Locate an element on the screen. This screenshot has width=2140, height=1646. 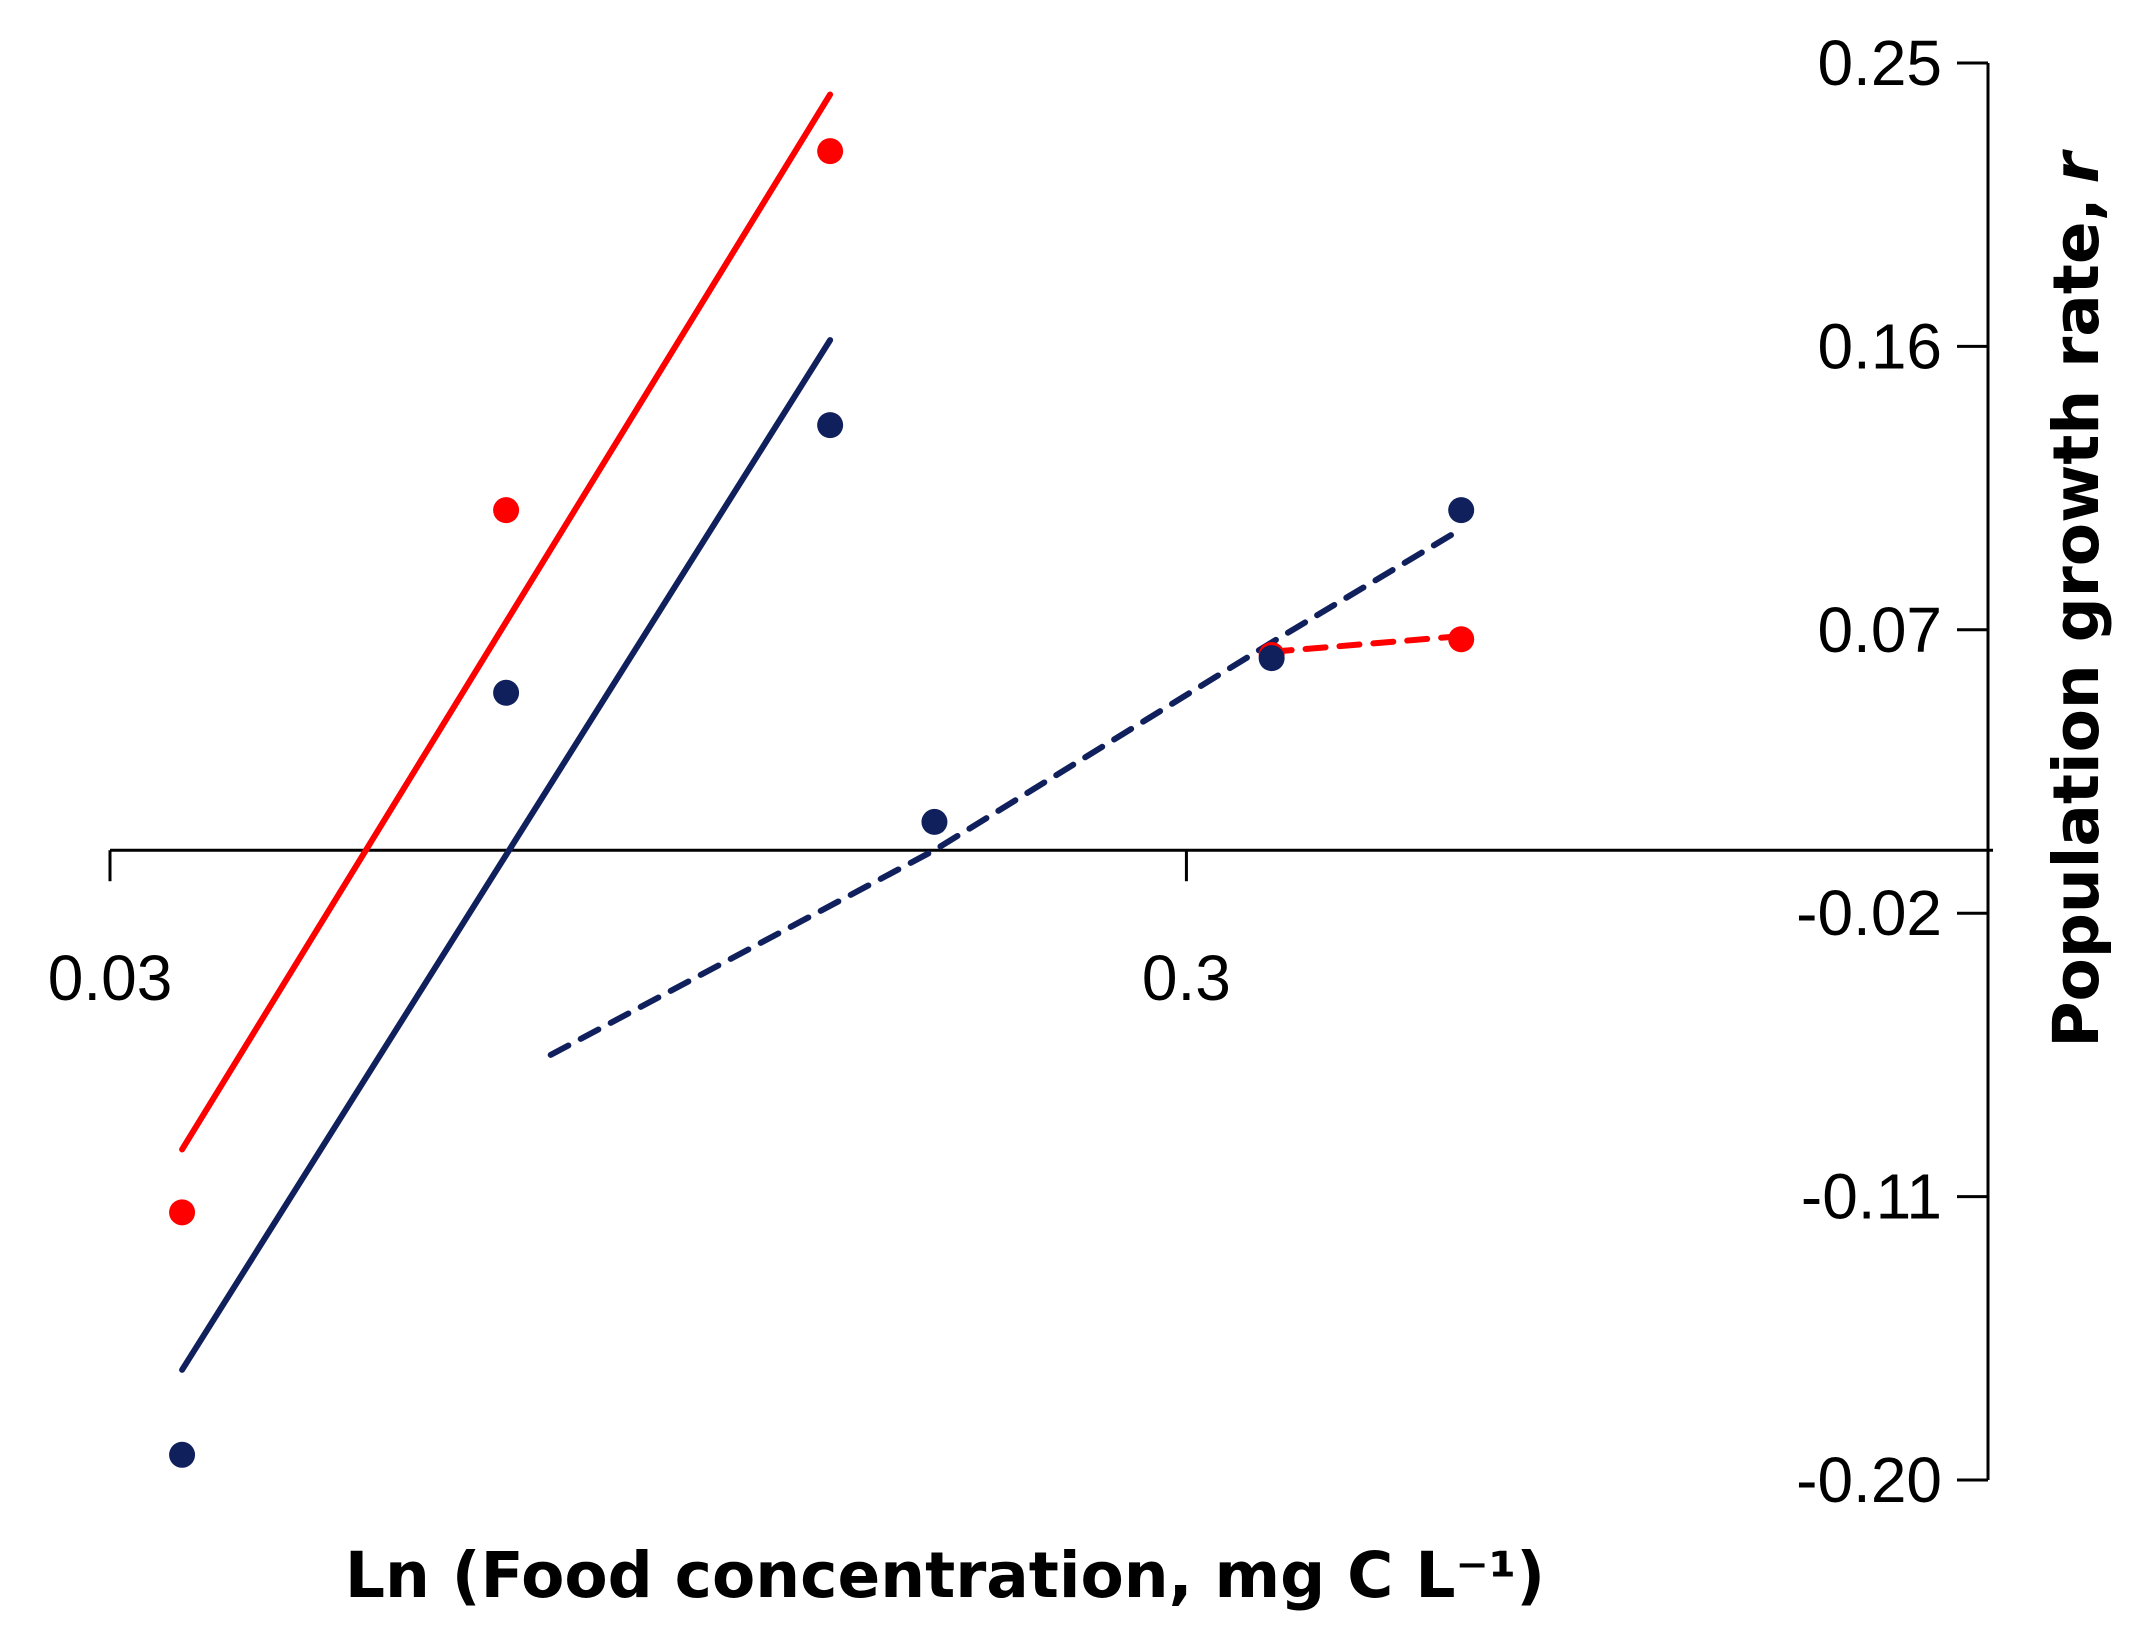
y-tick-label: 0.25 is located at coordinates (1879, 63).